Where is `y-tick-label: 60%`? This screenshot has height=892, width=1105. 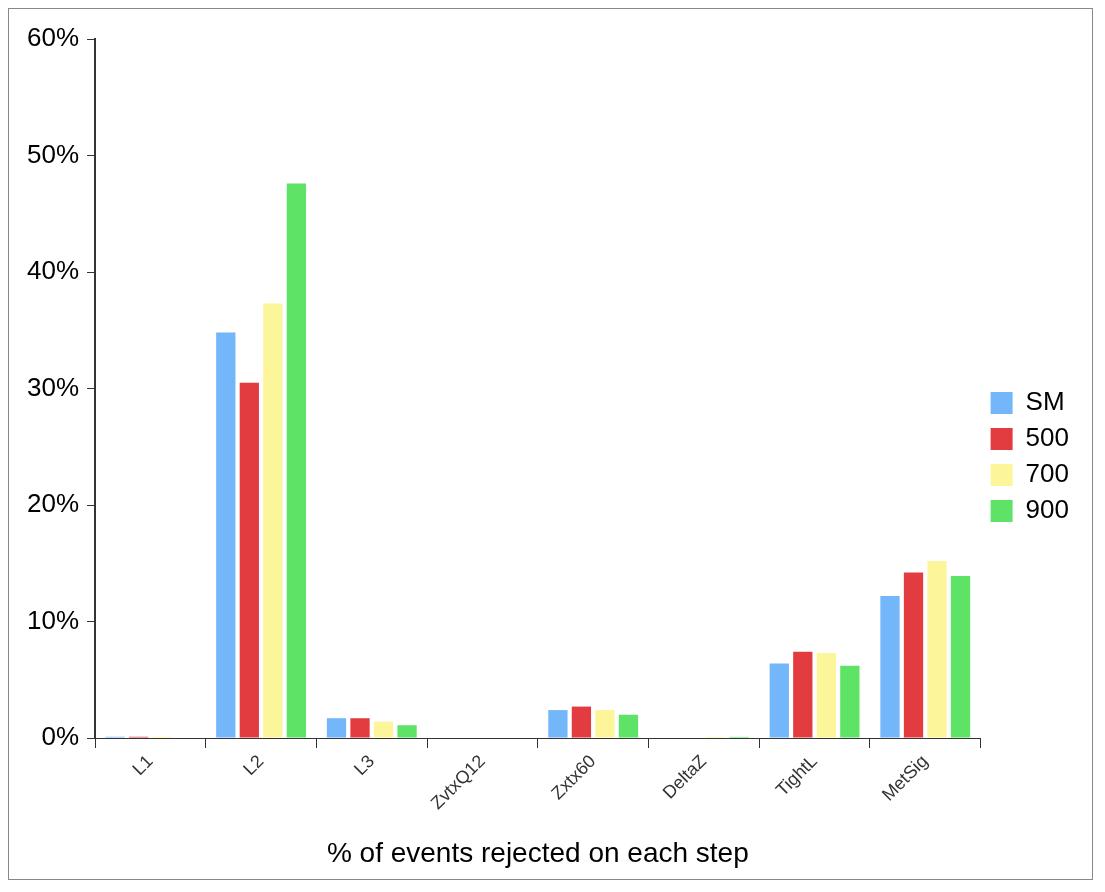 y-tick-label: 60% is located at coordinates (53, 37).